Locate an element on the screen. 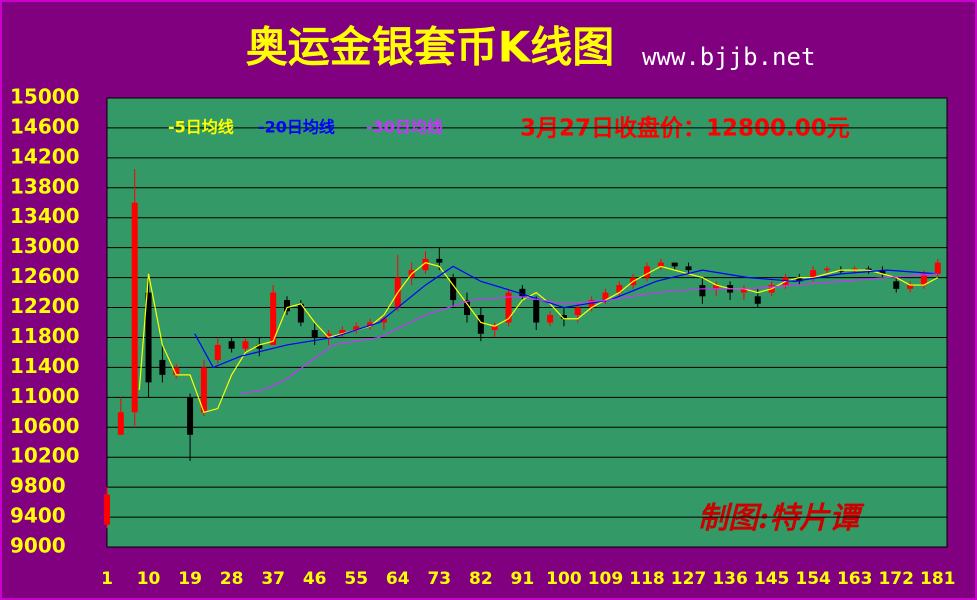 This screenshot has width=977, height=600. x-tick-label: 118 is located at coordinates (647, 579).